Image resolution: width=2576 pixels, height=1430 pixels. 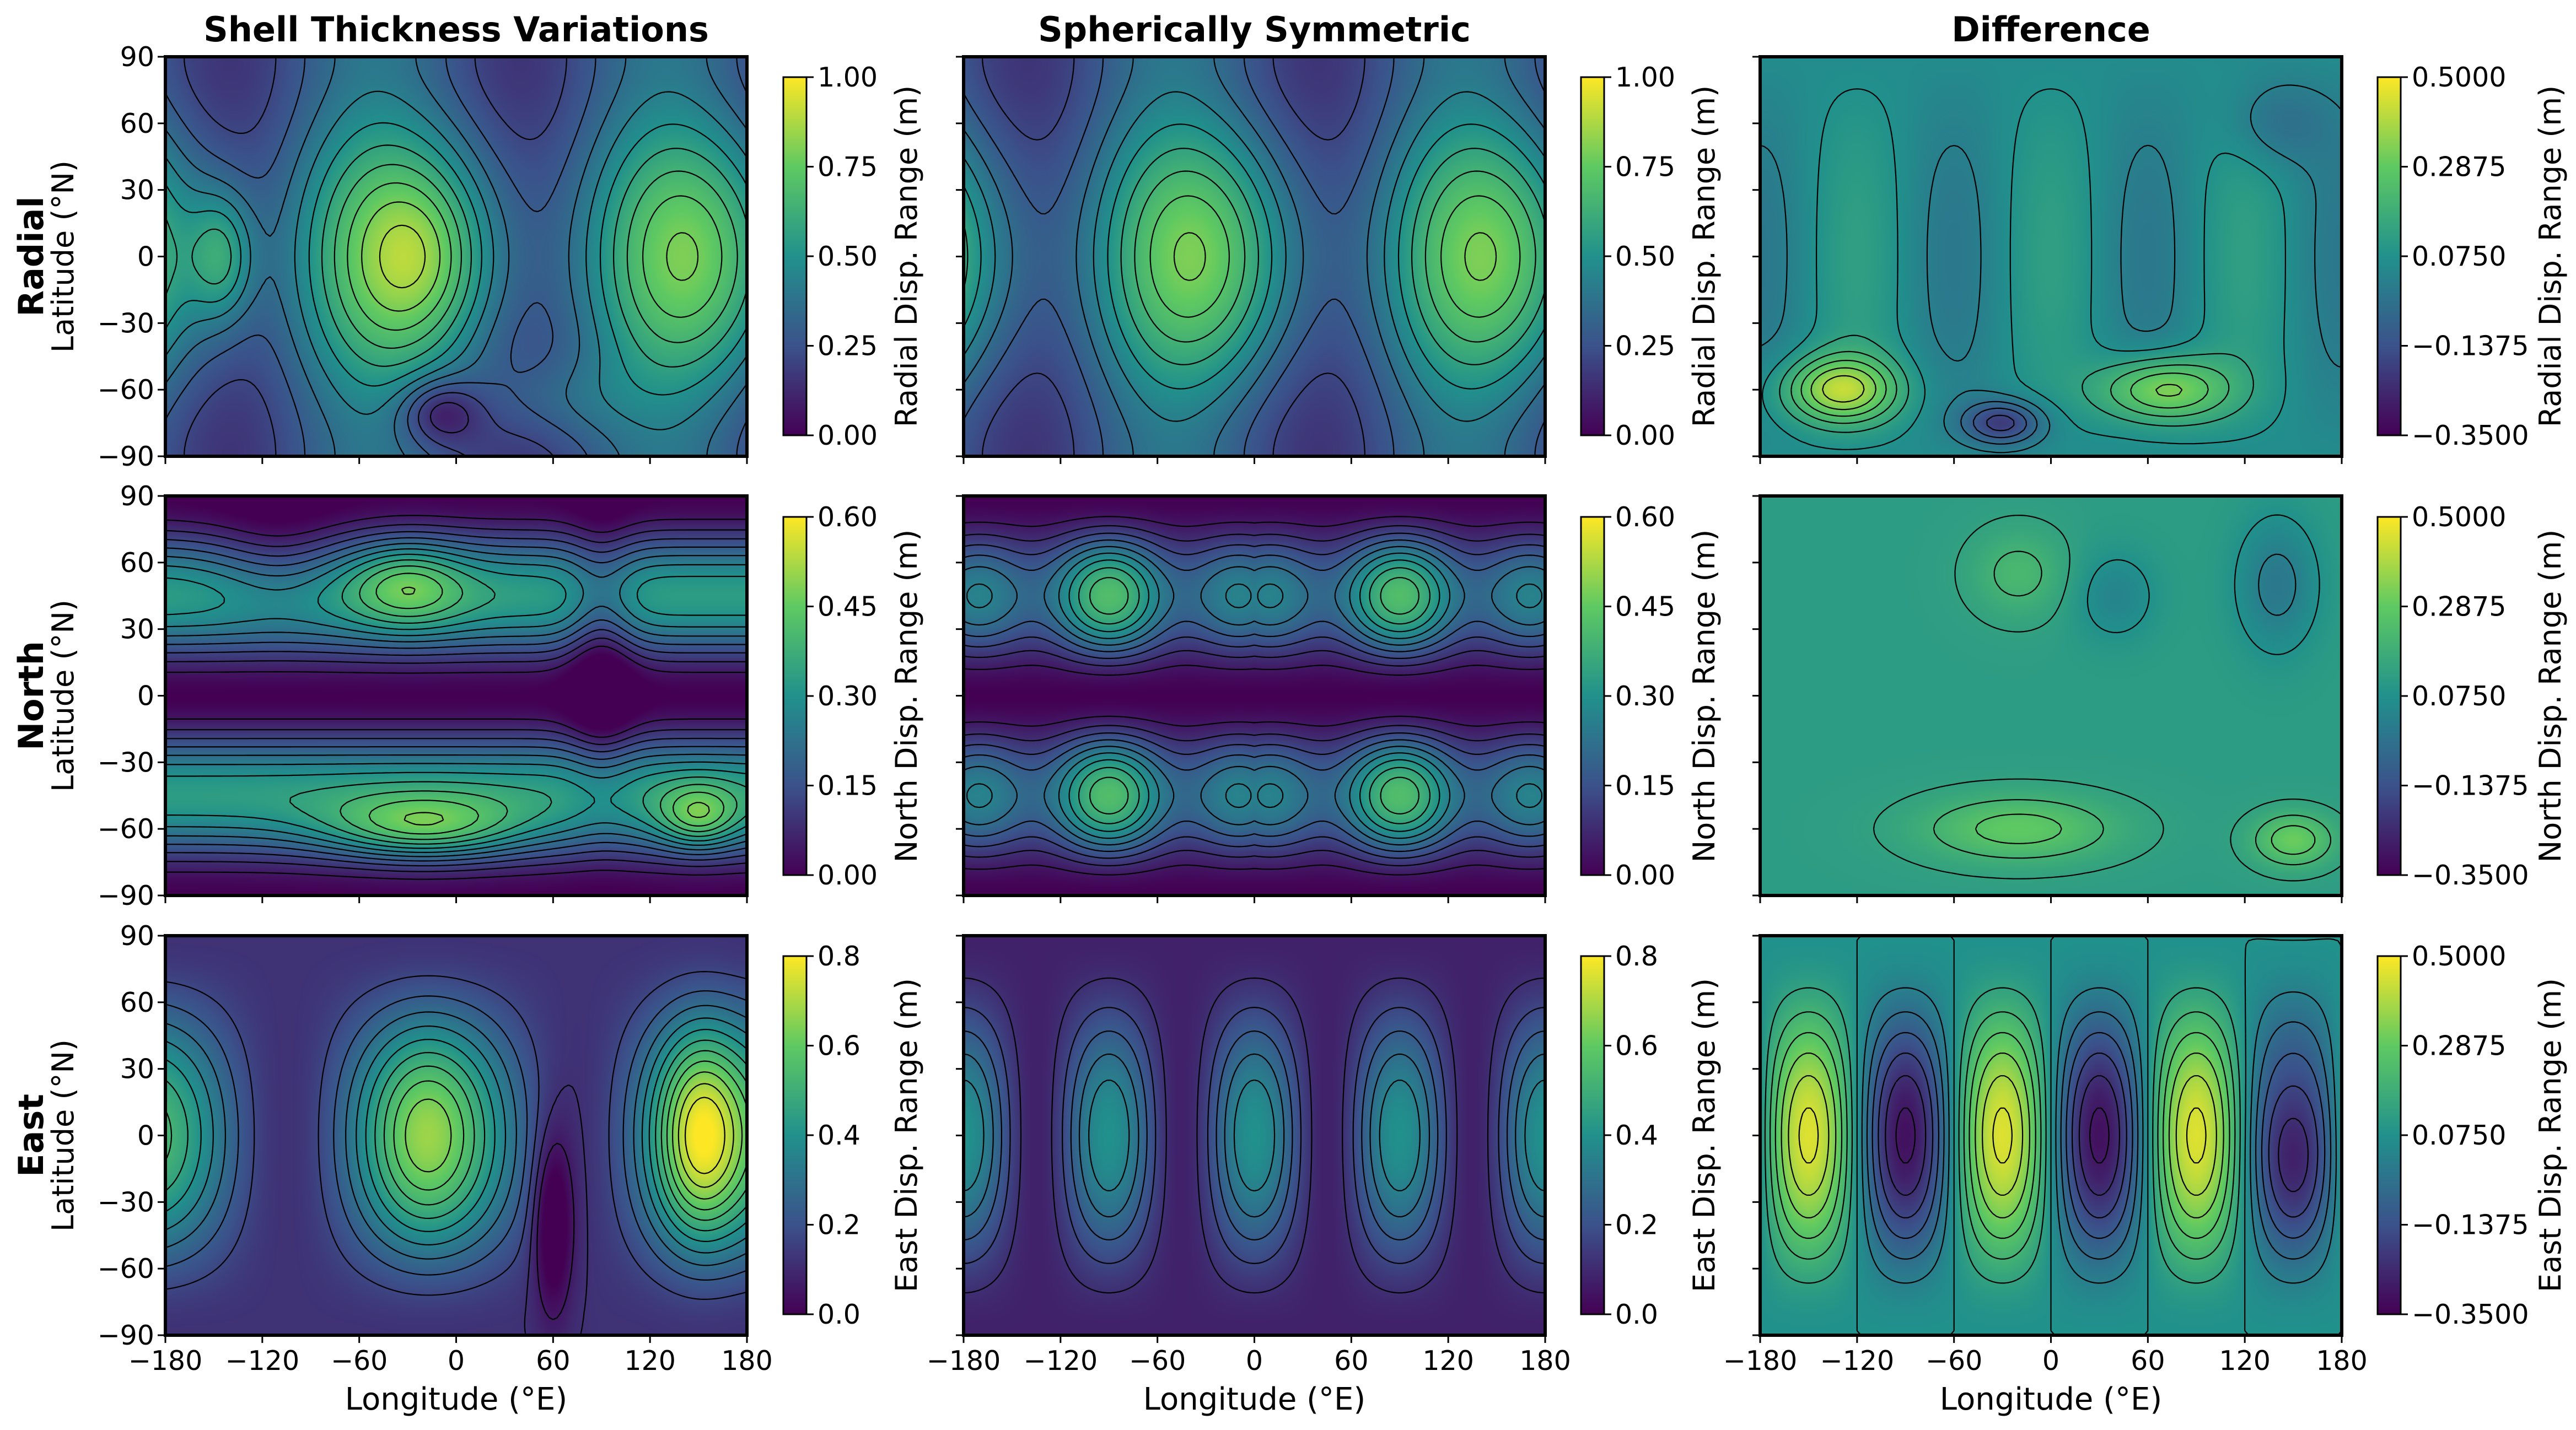 I want to click on x-tick-label: 0, so click(x=456, y=1361).